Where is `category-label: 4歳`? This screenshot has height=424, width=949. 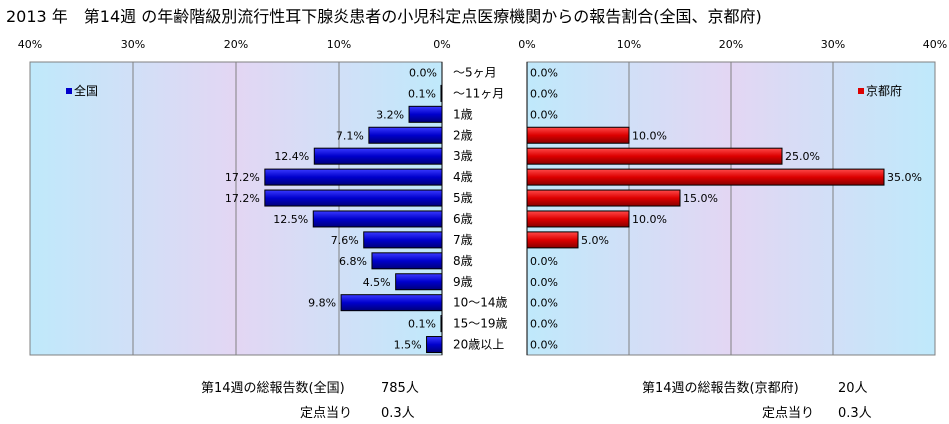 category-label: 4歳 is located at coordinates (463, 177).